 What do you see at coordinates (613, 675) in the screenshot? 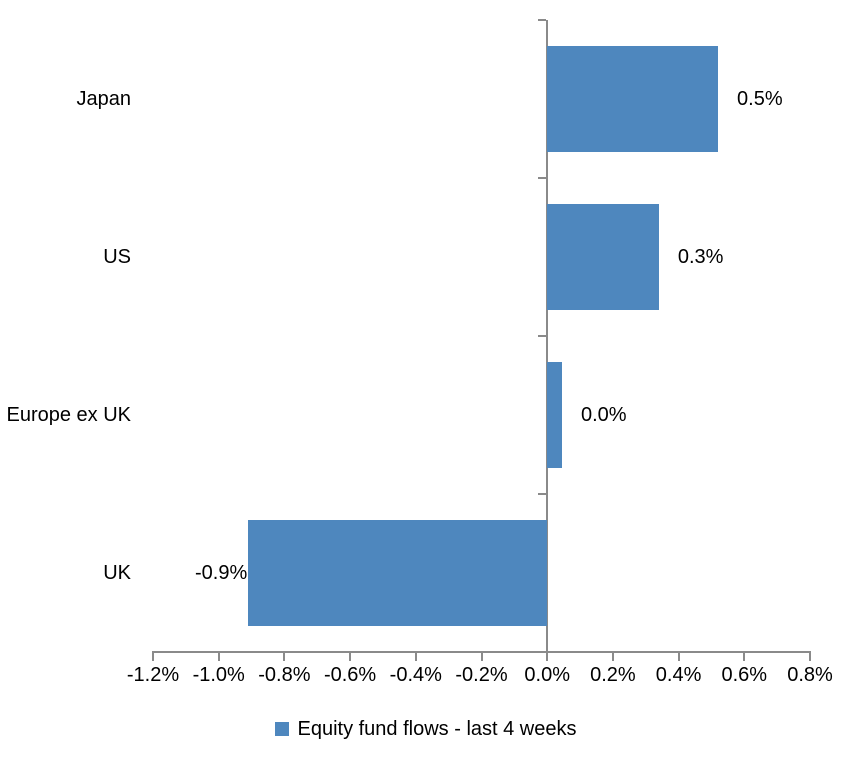
I see `x-tick-label: 0.2%` at bounding box center [613, 675].